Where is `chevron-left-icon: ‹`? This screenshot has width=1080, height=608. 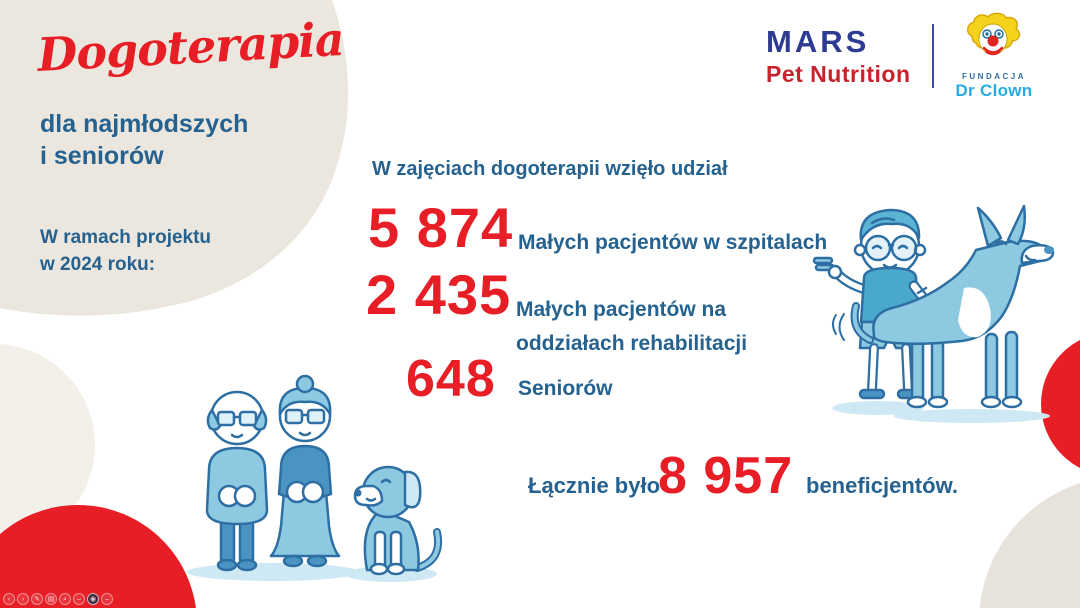 chevron-left-icon: ‹ is located at coordinates (9, 599).